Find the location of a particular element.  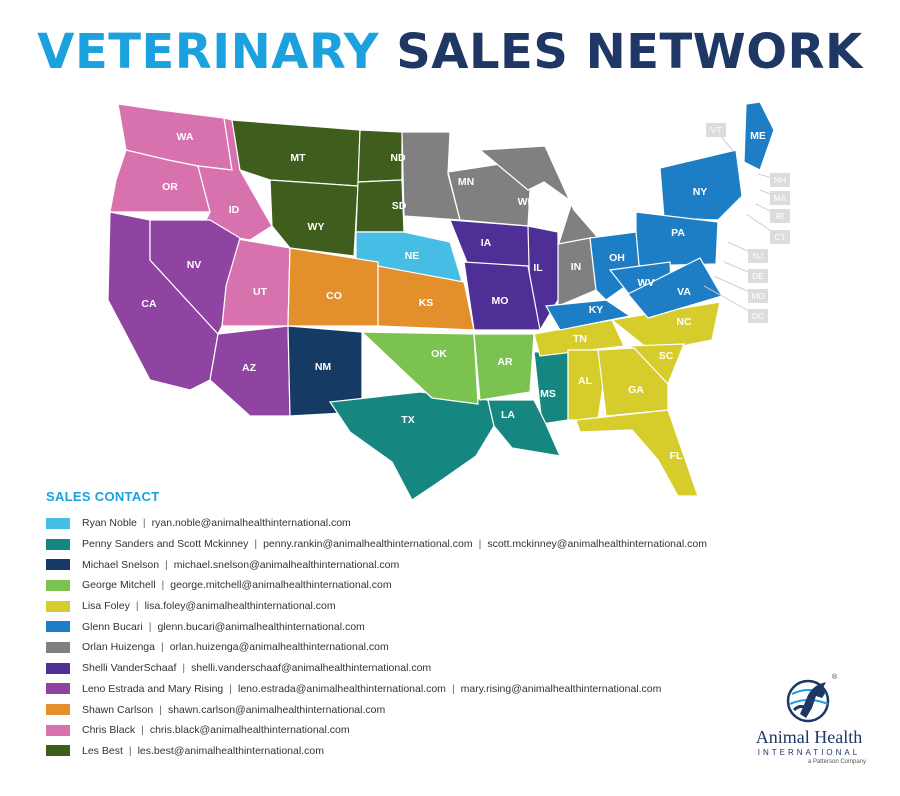

logo-subtitle: INTERNATIONAL is located at coordinates (809, 752).